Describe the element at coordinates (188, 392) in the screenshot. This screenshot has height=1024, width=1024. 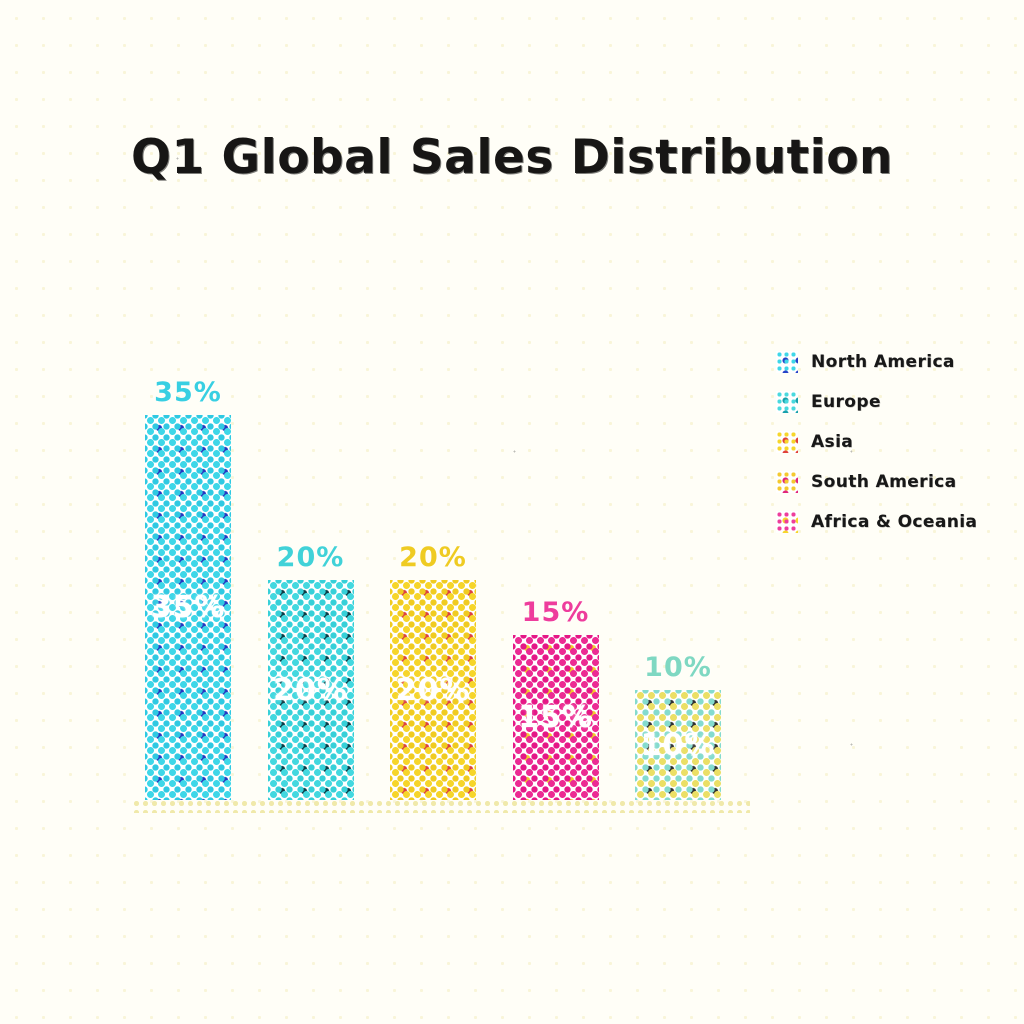
I see `bar-value-label-north-america: 35%` at that location.